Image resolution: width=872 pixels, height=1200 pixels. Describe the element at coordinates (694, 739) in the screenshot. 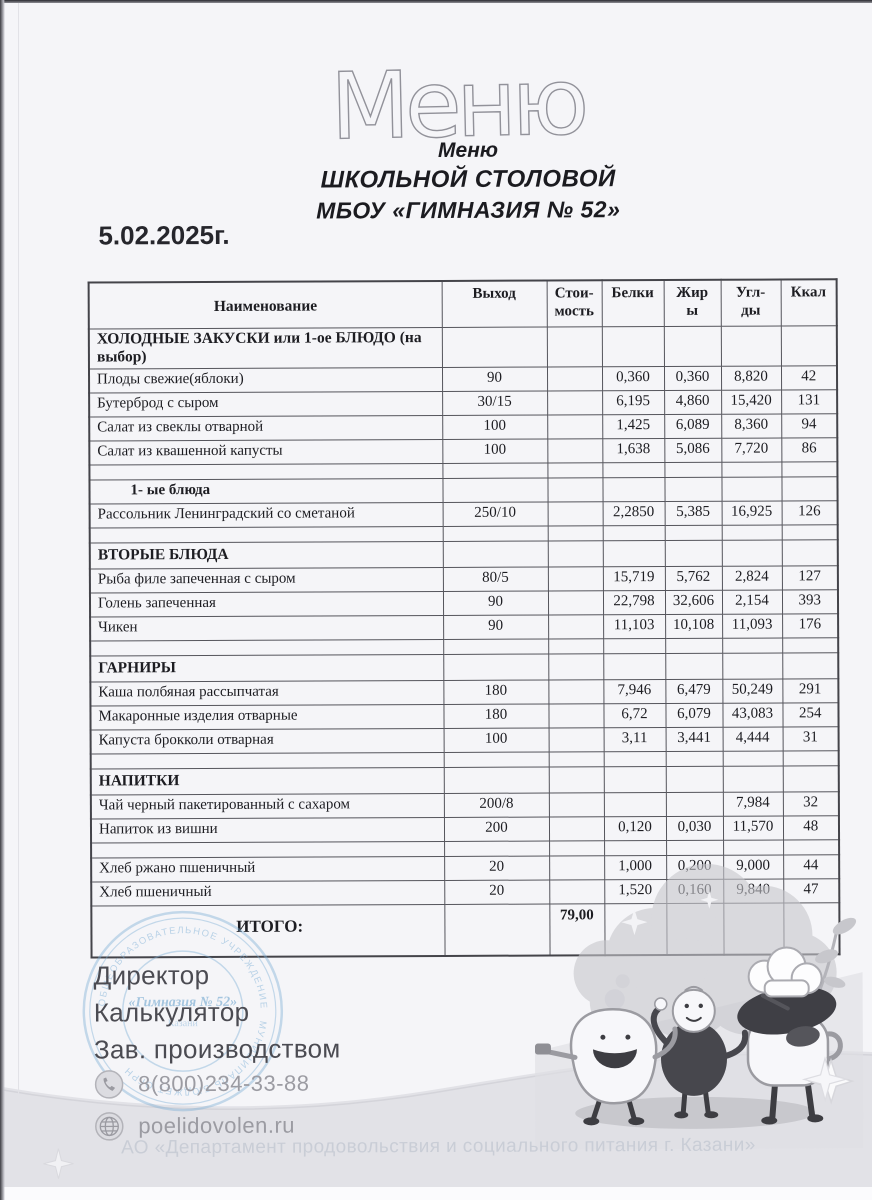

I see `cell-fat: 3,441` at that location.